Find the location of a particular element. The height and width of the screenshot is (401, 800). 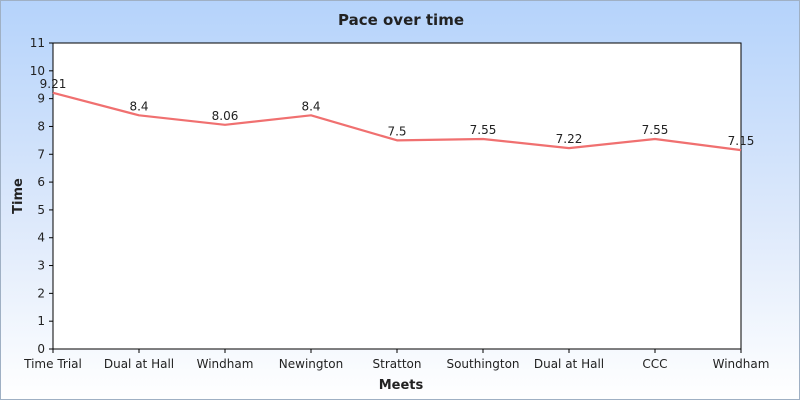

x-tick-label: Newington is located at coordinates (311, 364).